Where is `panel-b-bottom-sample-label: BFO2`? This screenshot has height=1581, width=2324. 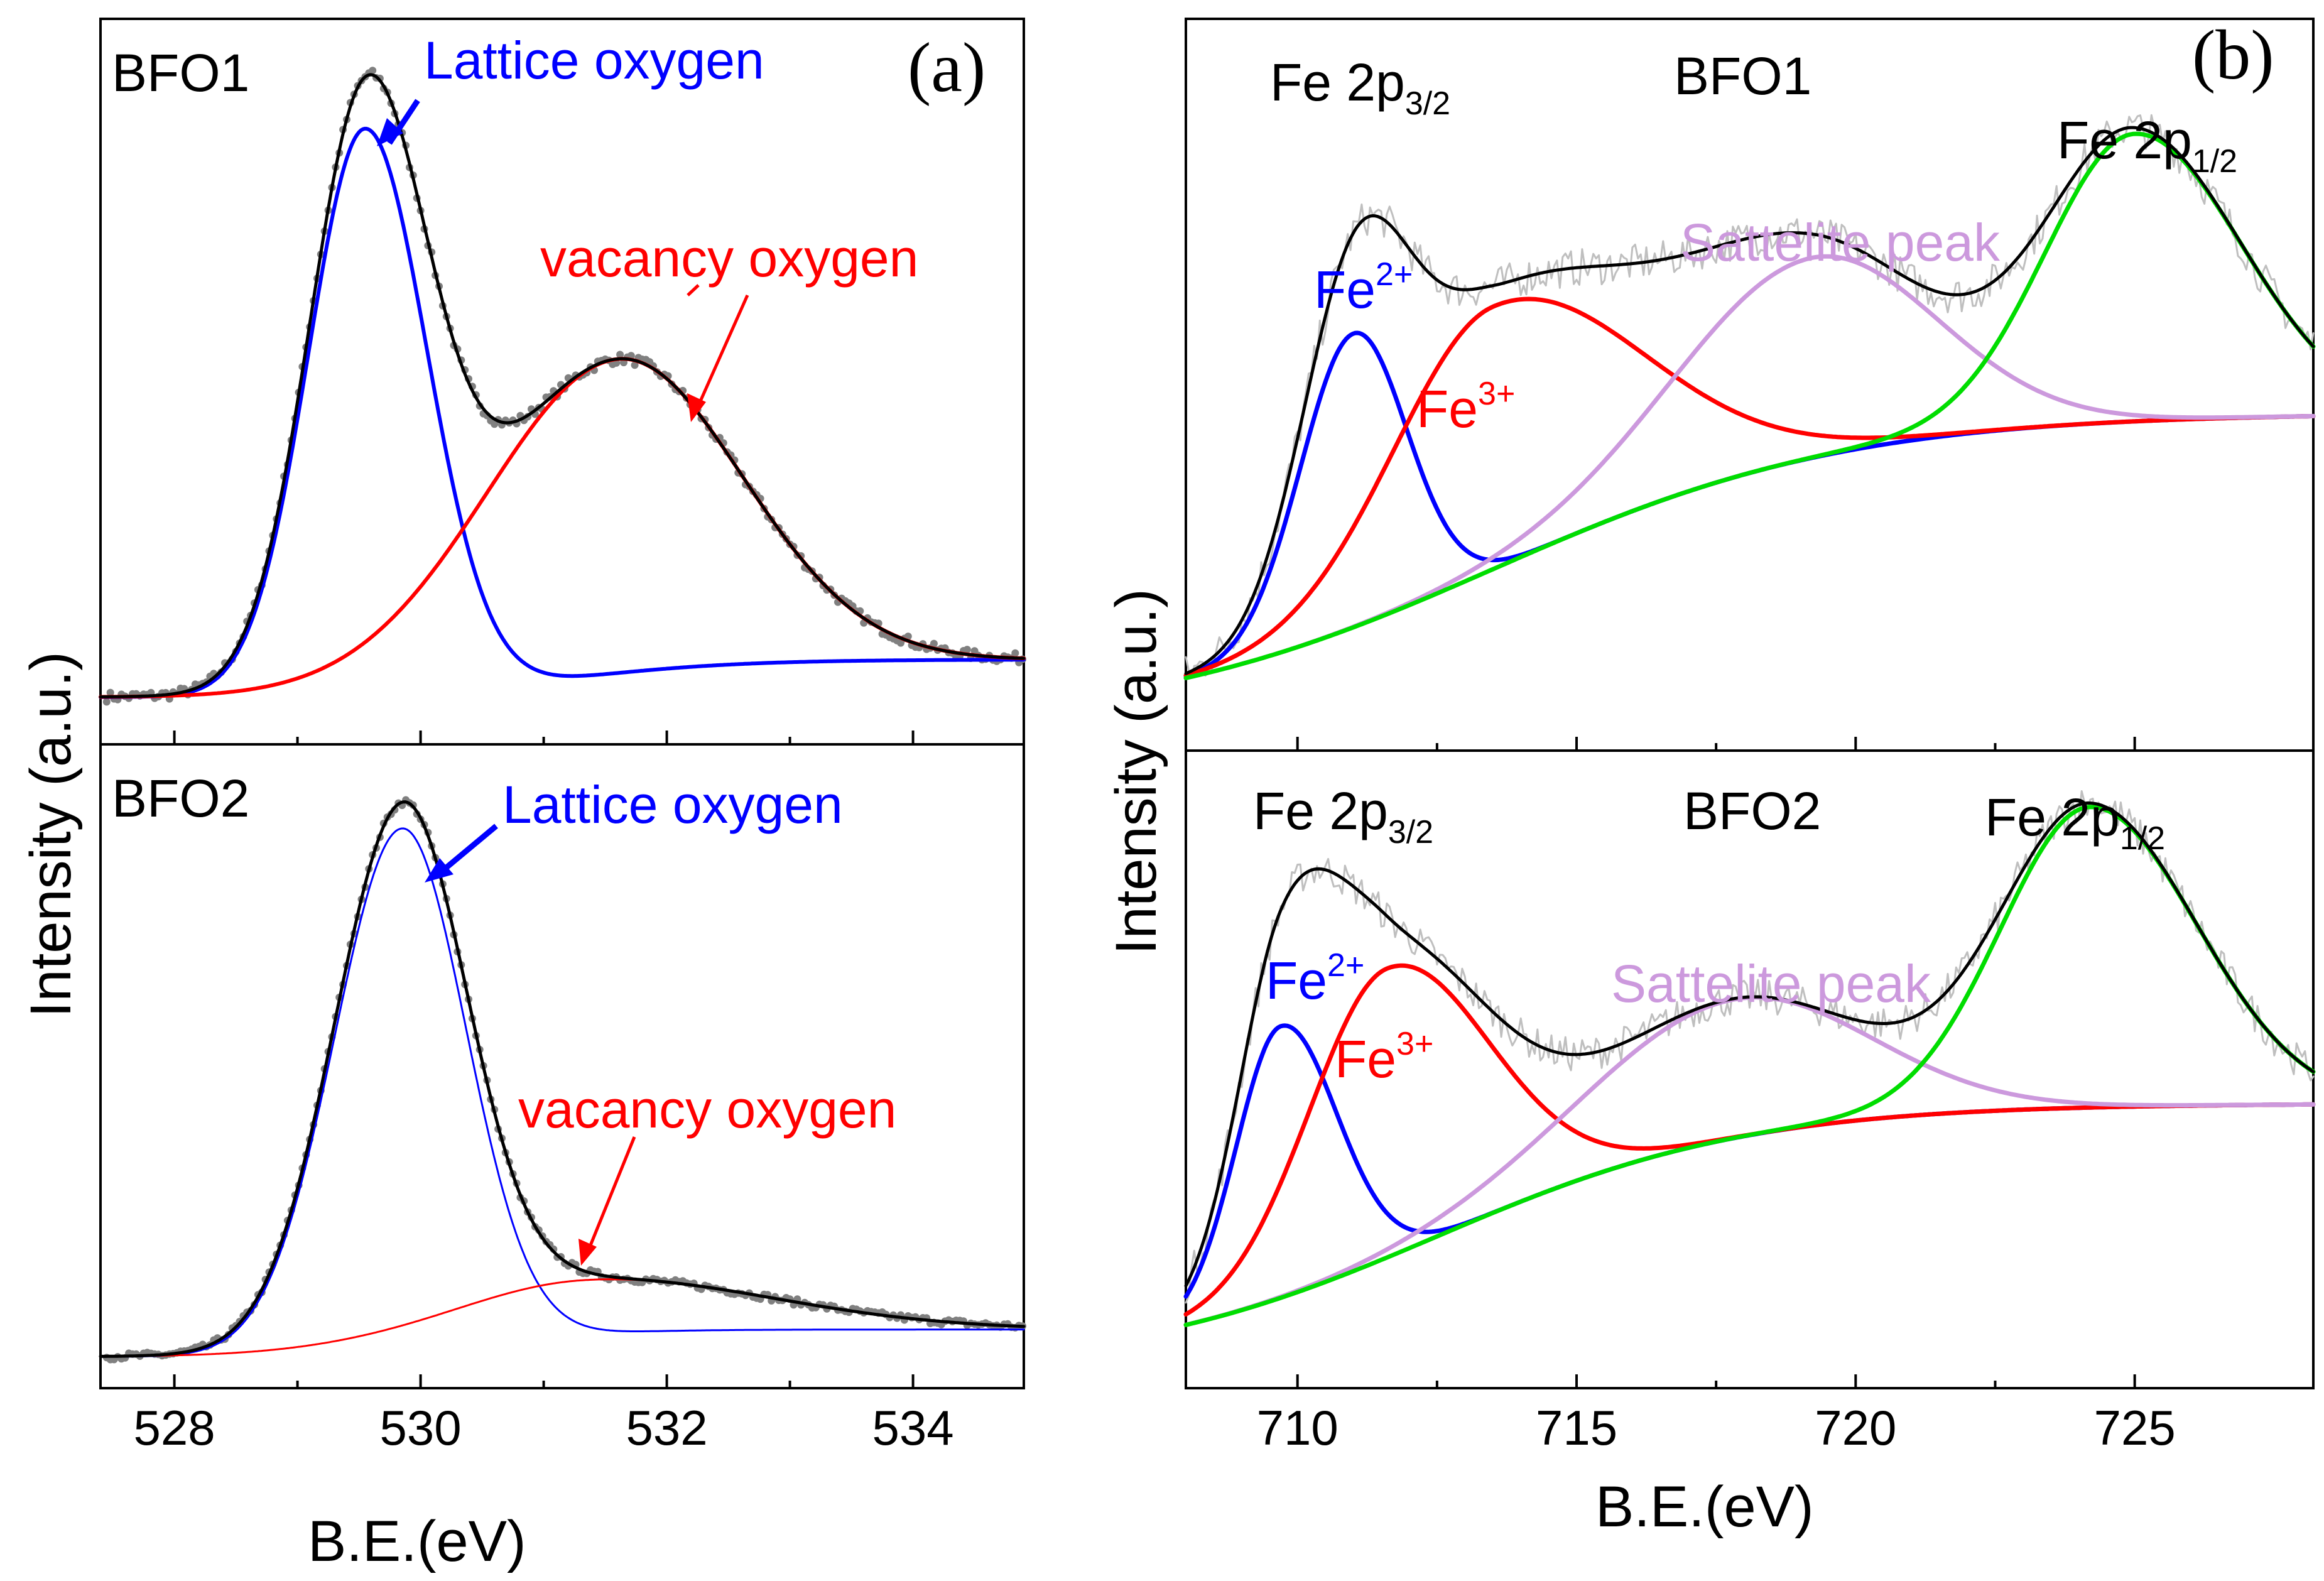 panel-b-bottom-sample-label: BFO2 is located at coordinates (1752, 810).